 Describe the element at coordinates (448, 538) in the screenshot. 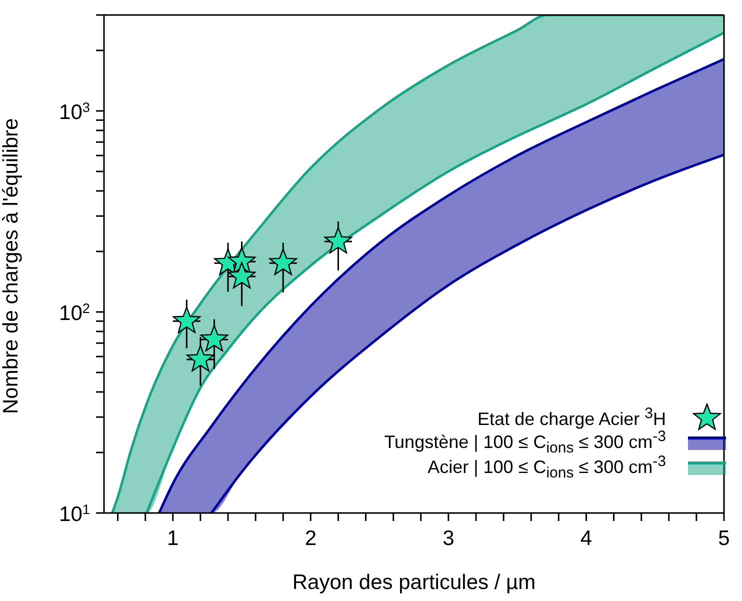

I see `x-tick-label: 3` at that location.